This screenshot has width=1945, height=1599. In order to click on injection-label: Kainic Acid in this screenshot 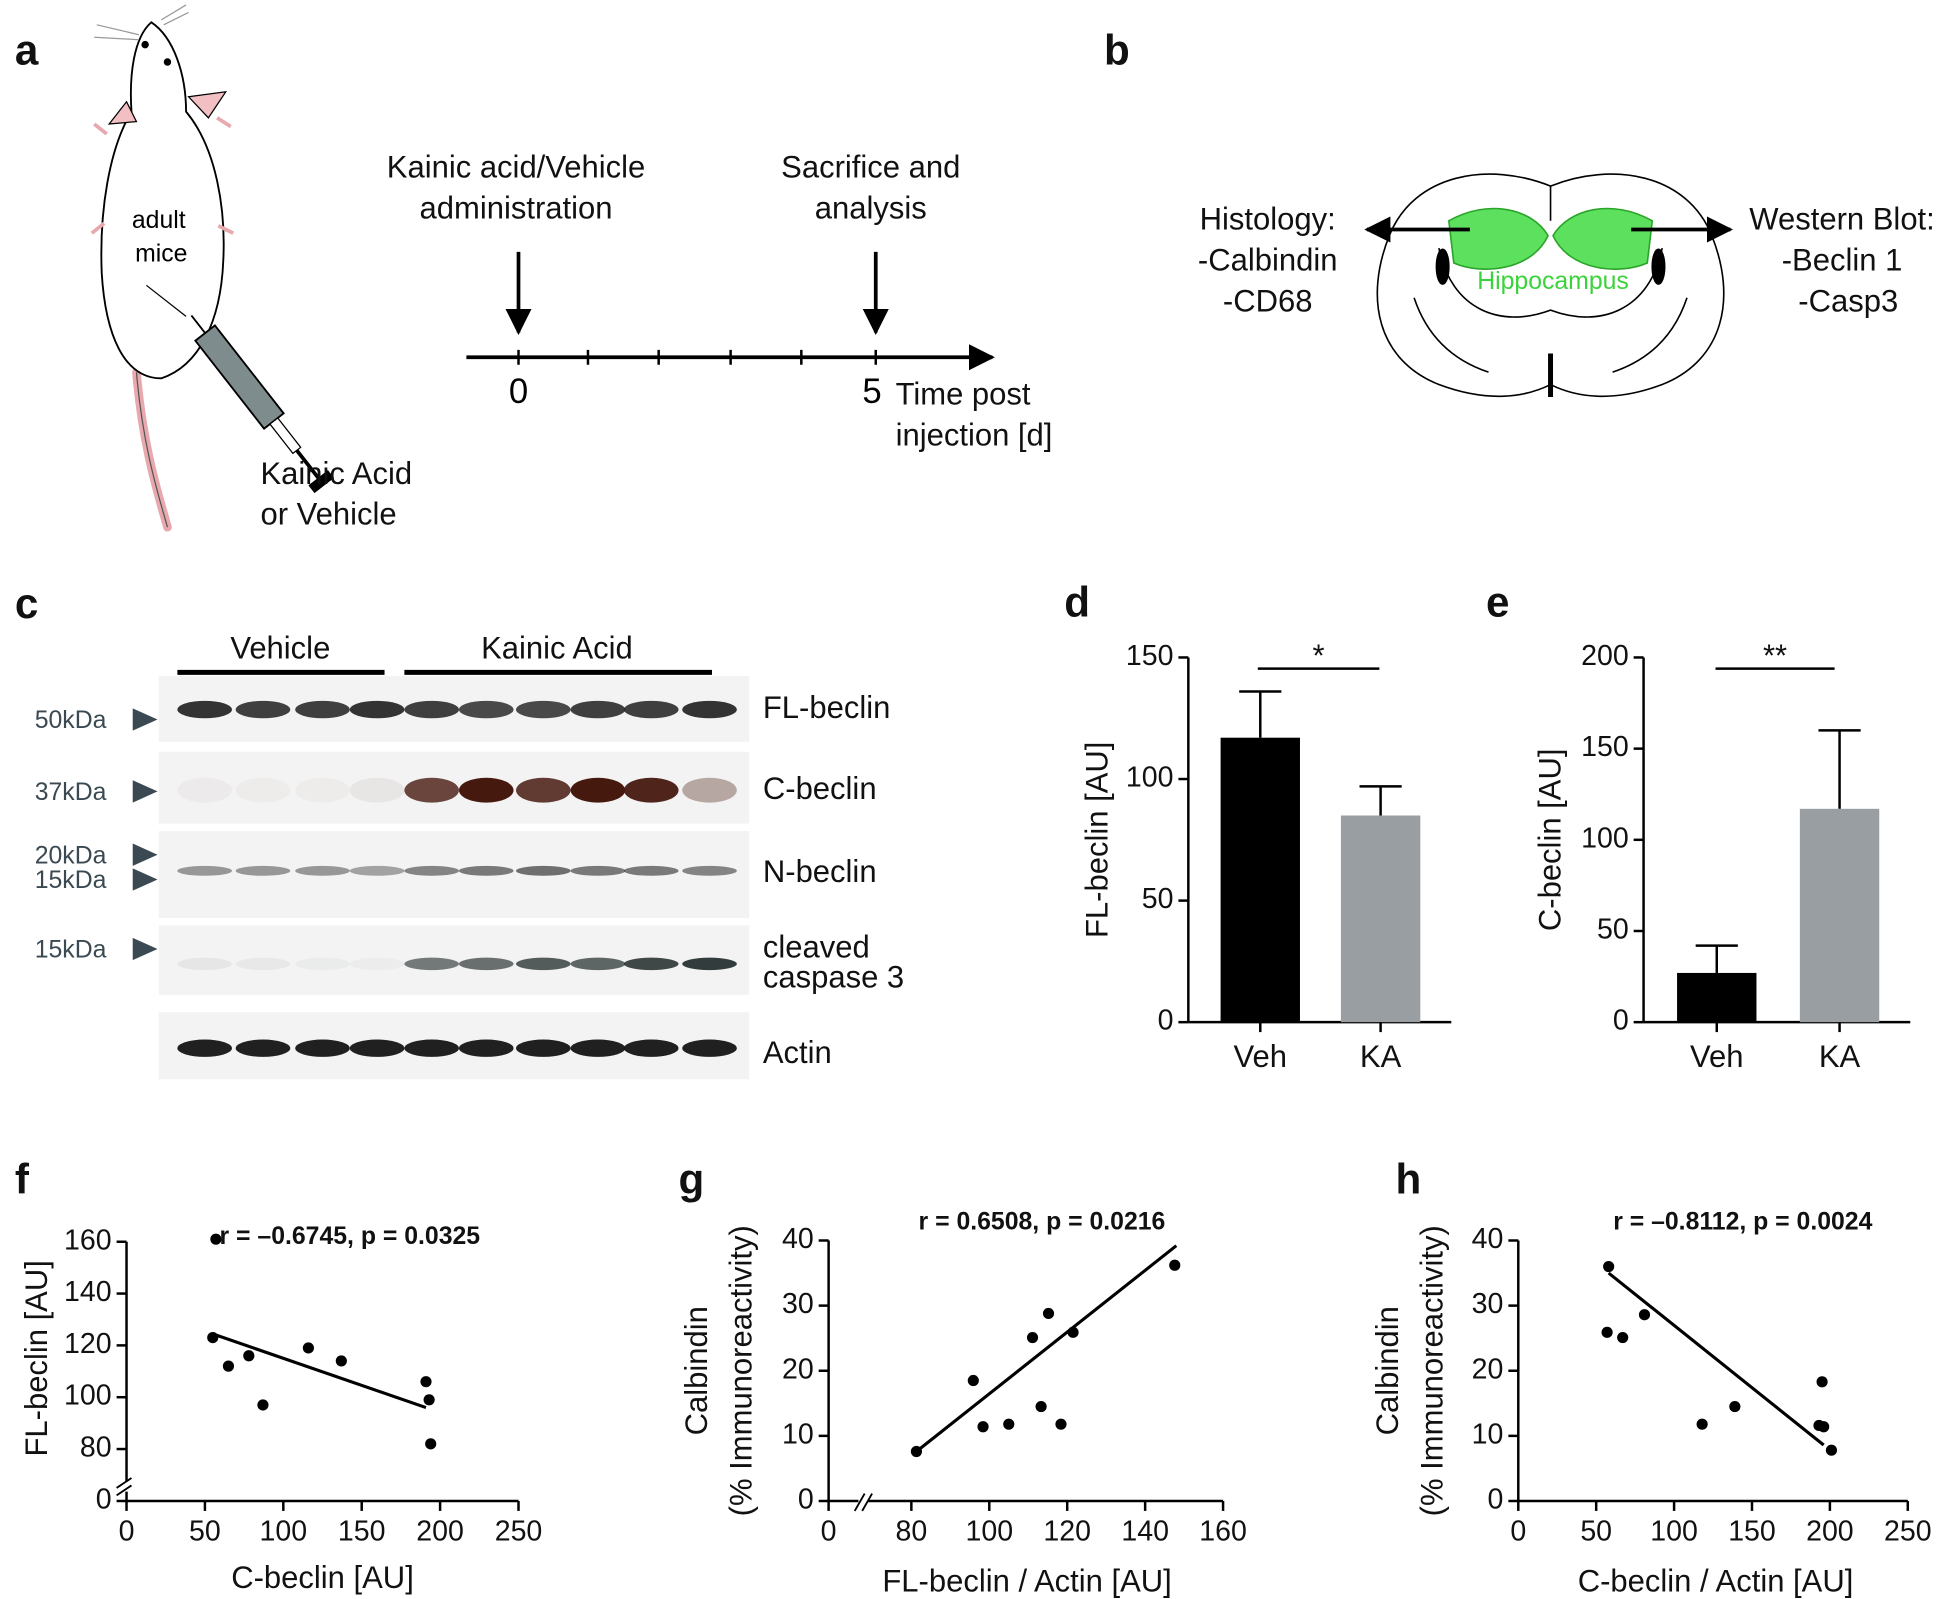, I will do `click(336, 473)`.